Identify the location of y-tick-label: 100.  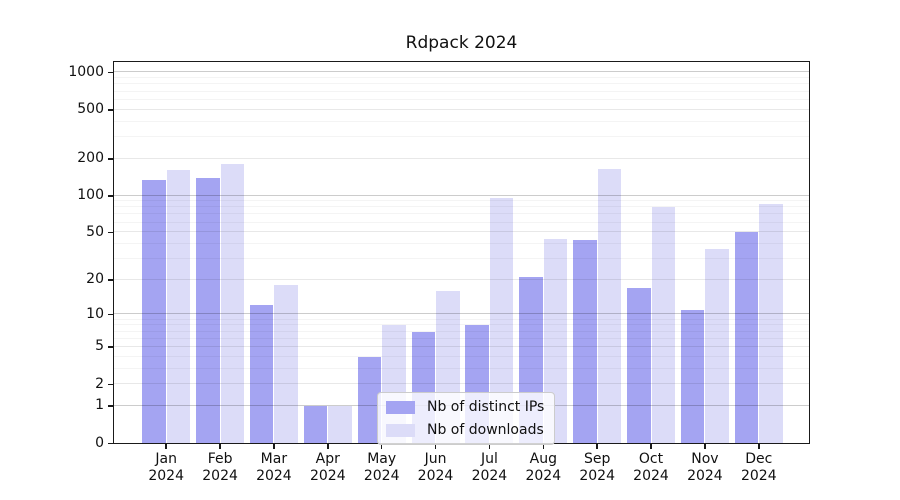
(90, 195).